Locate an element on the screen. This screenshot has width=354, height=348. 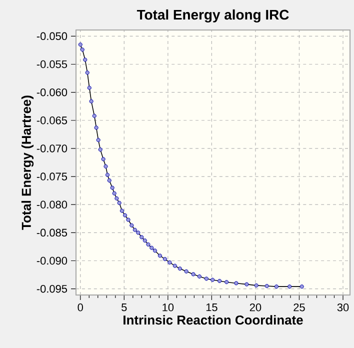
y-tick-label: -0.080 is located at coordinates (52, 204).